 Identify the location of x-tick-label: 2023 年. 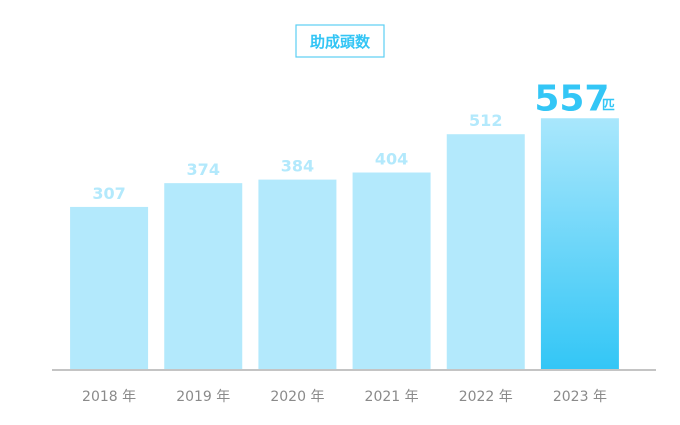
(580, 397).